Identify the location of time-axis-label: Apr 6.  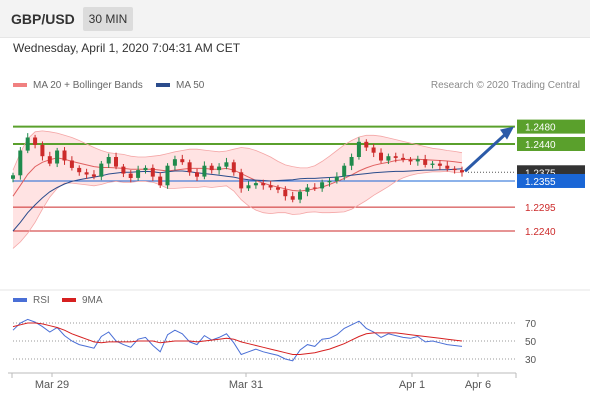
(478, 385).